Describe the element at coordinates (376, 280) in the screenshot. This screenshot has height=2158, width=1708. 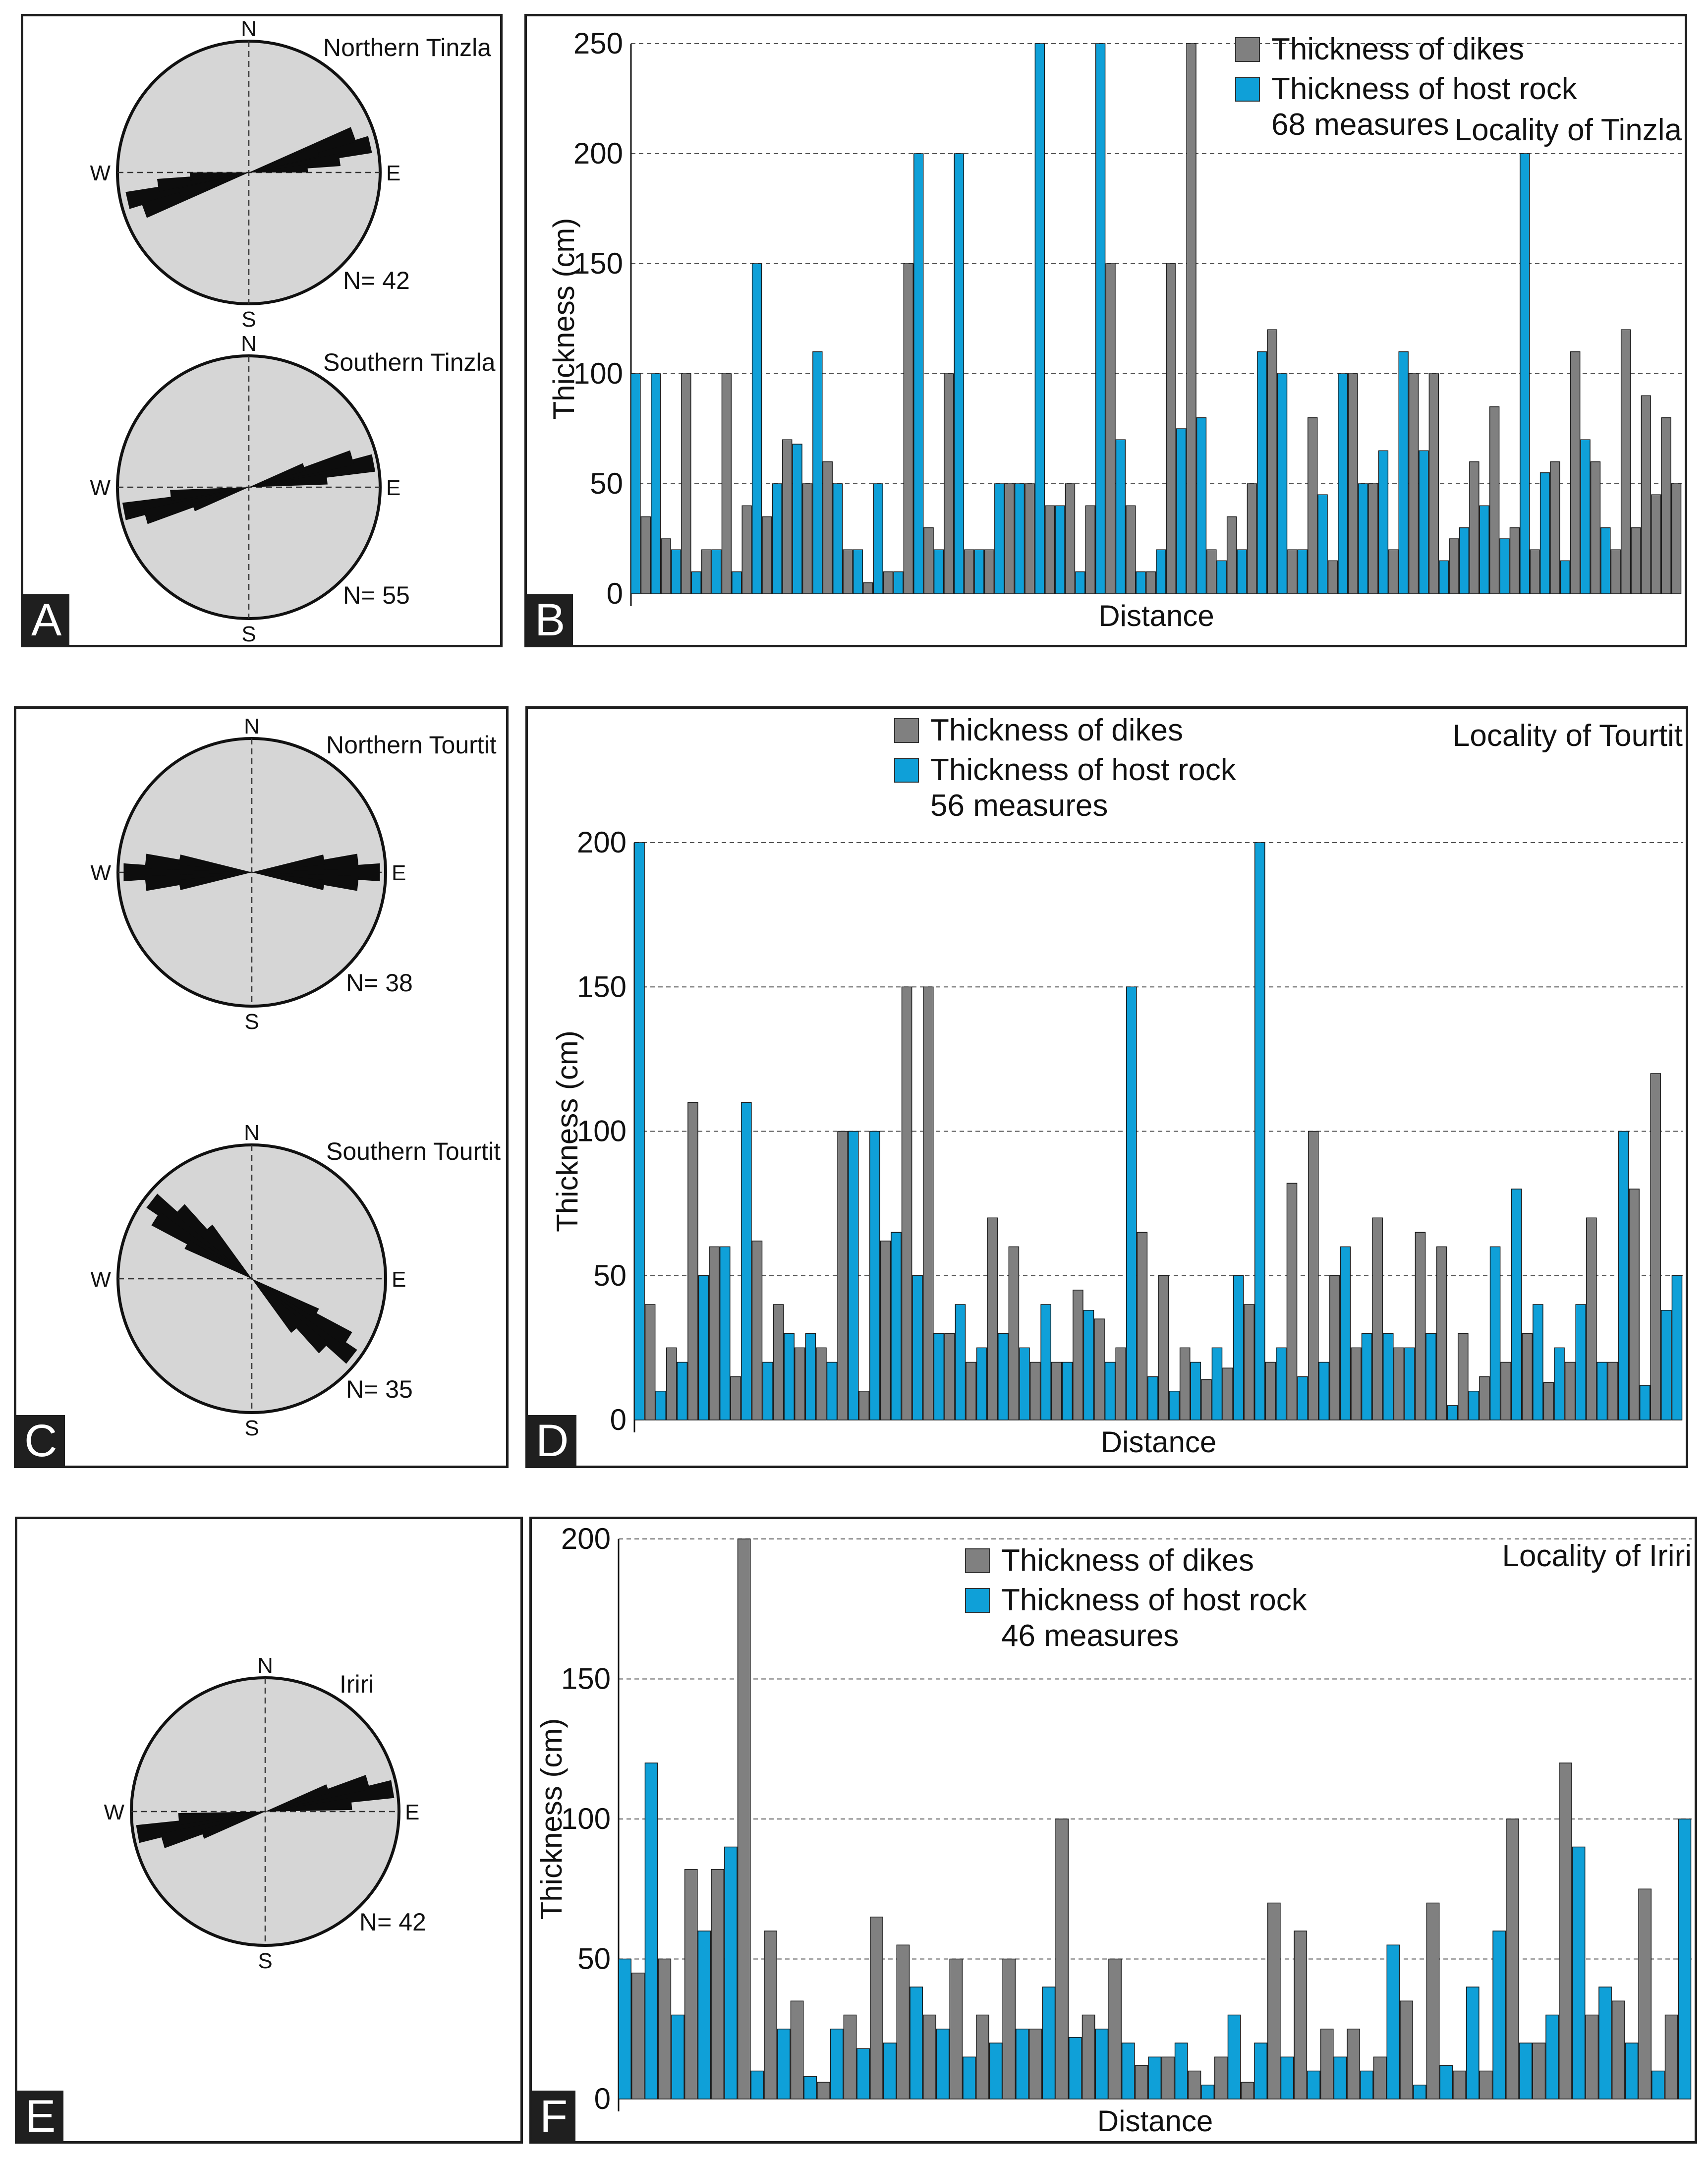
I see `rose-count: N= 42` at that location.